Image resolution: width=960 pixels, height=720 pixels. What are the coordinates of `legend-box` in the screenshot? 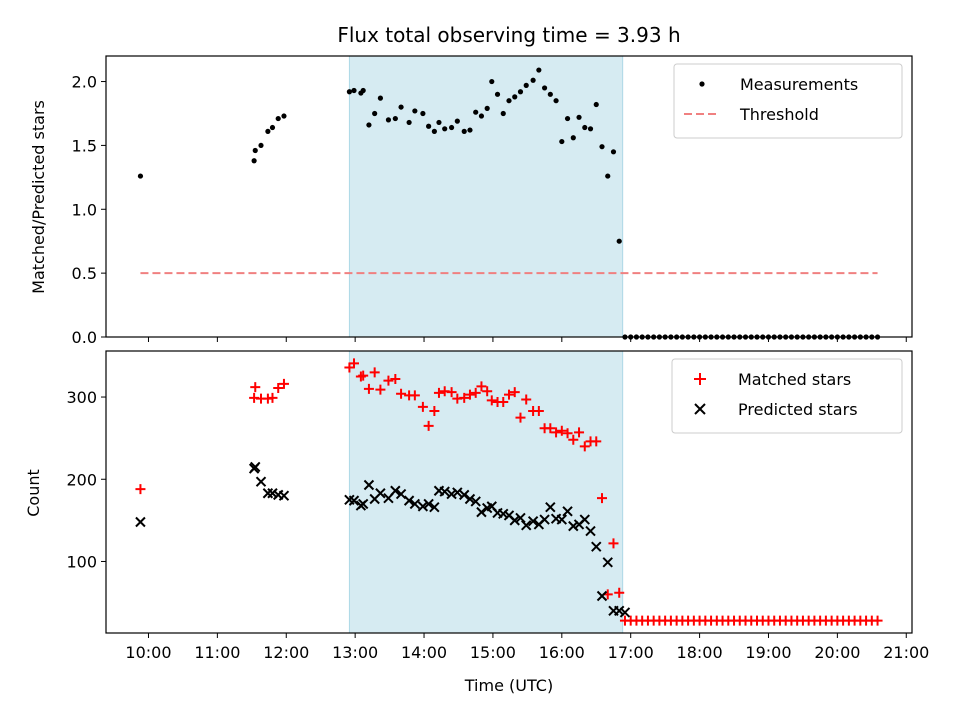 It's located at (788, 101).